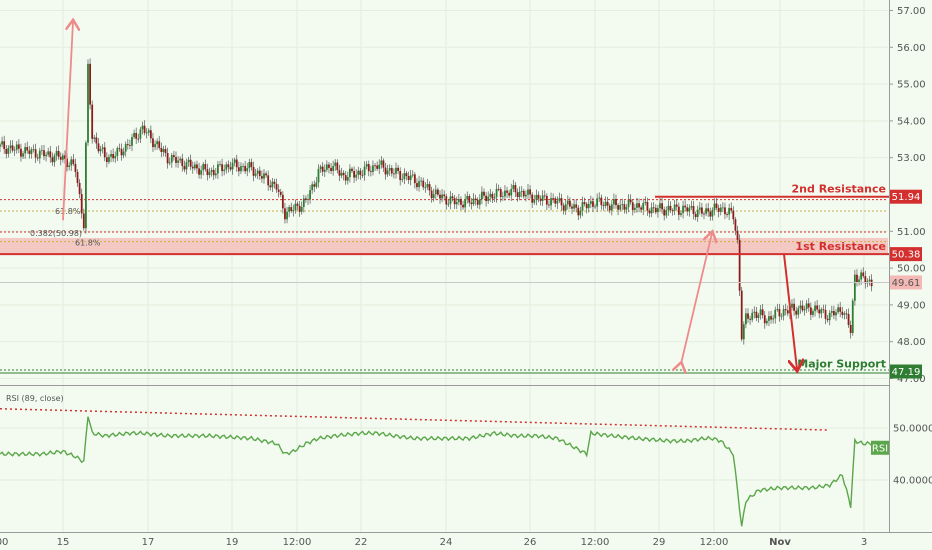 The width and height of the screenshot is (932, 550). I want to click on rsi-axis-ticks: 50.0000 40.0000, so click(912, 455).